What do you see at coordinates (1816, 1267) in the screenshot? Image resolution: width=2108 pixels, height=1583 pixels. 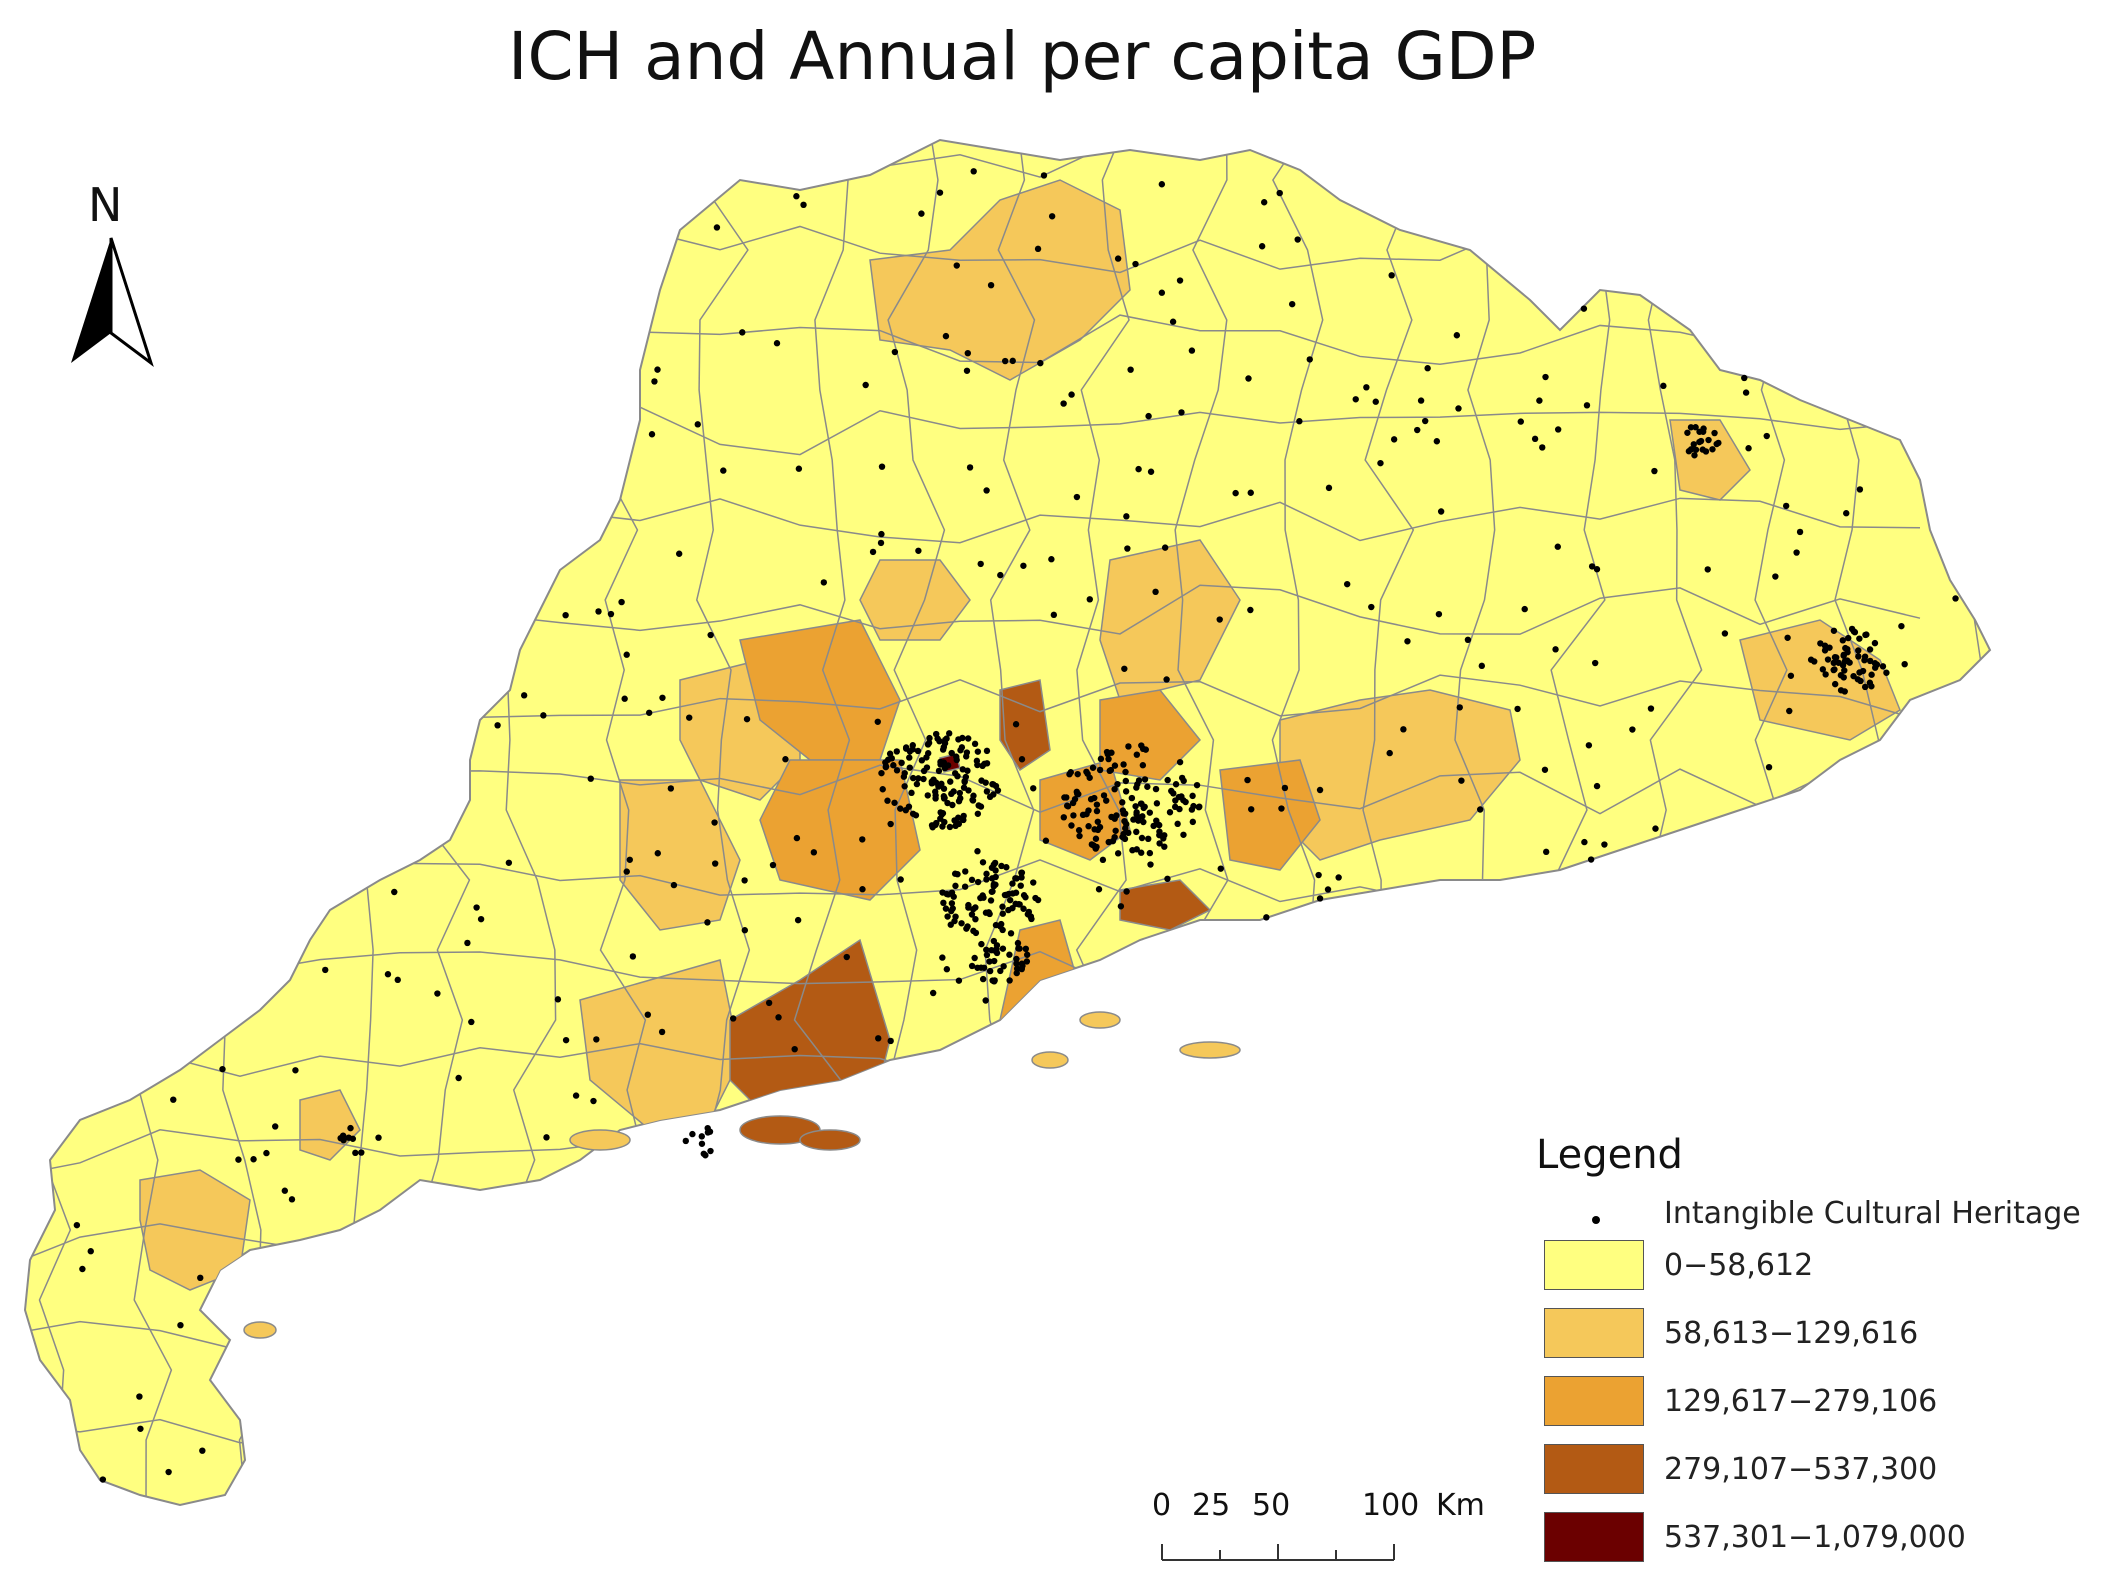 I see `legend-class-item: 0−58,612` at bounding box center [1816, 1267].